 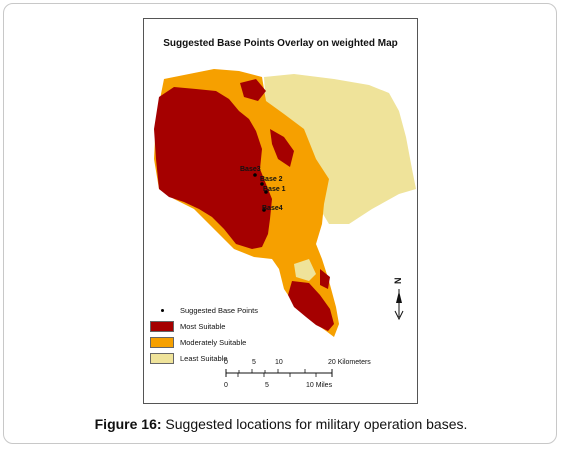 I want to click on base-label: Base4, so click(x=272, y=208).